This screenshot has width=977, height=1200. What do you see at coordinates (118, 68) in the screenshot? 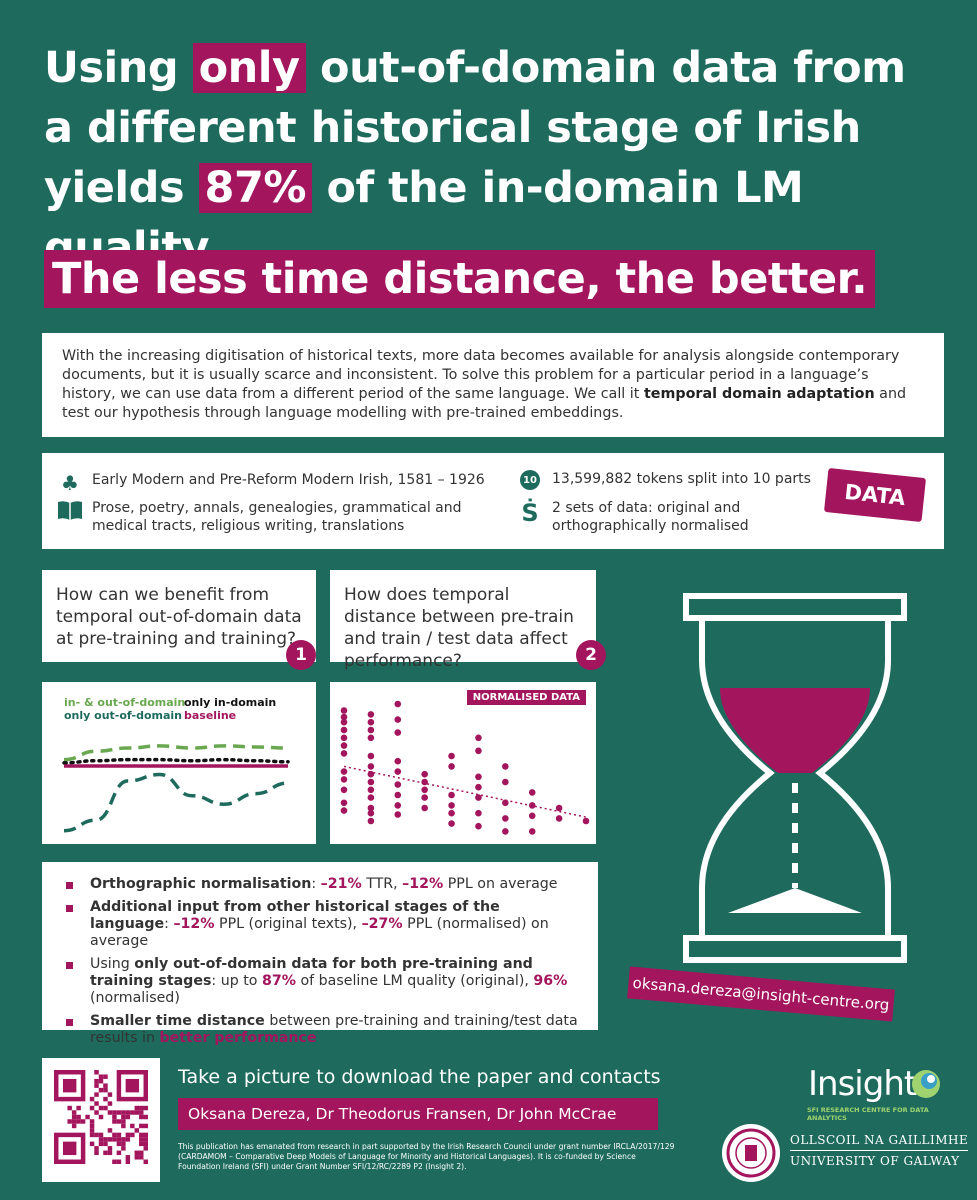
I see `headline-part1: Using` at bounding box center [118, 68].